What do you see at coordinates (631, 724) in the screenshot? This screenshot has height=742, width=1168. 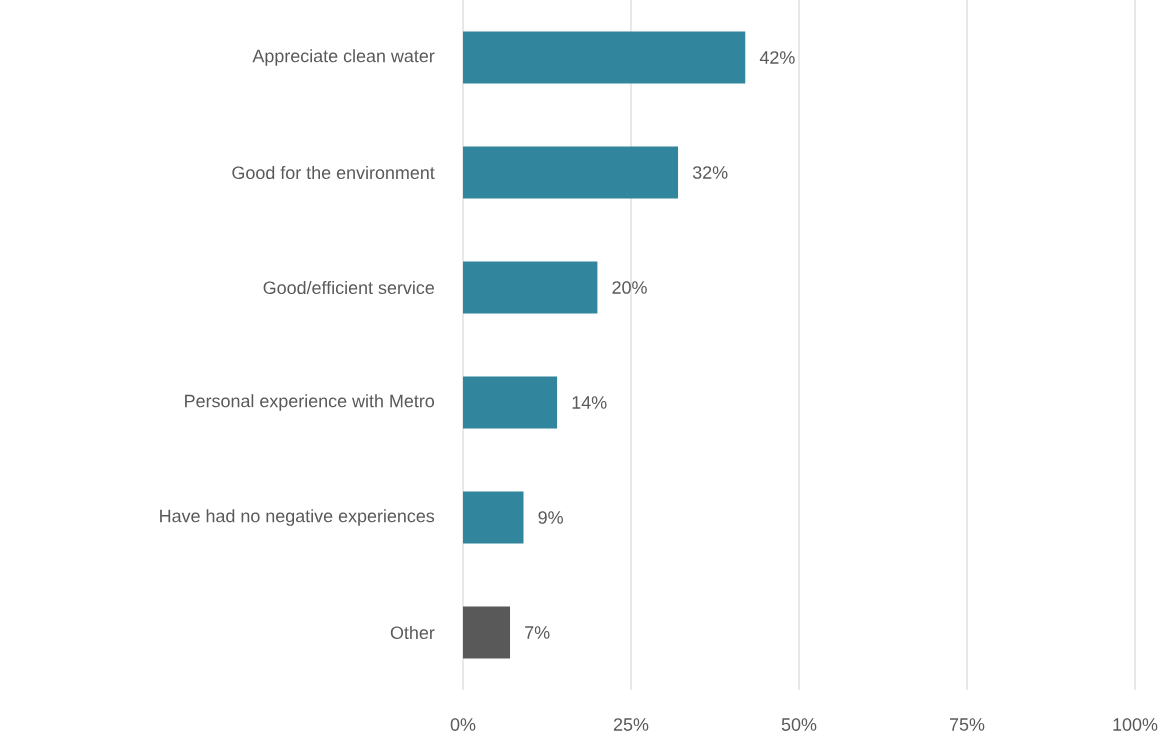 I see `x-tick-label: 25%` at bounding box center [631, 724].